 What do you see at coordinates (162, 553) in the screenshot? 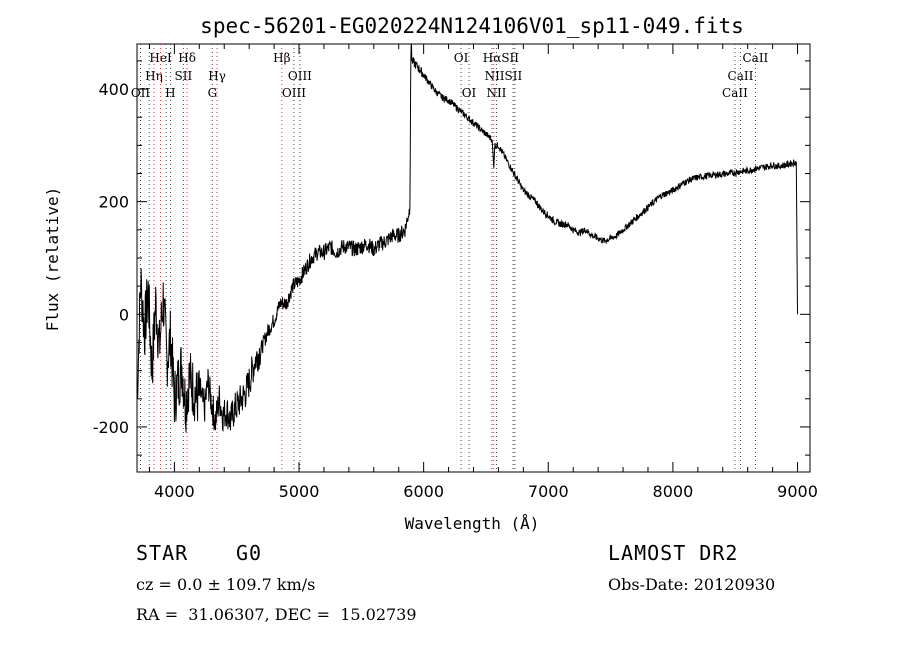
I see `object-class: STAR` at bounding box center [162, 553].